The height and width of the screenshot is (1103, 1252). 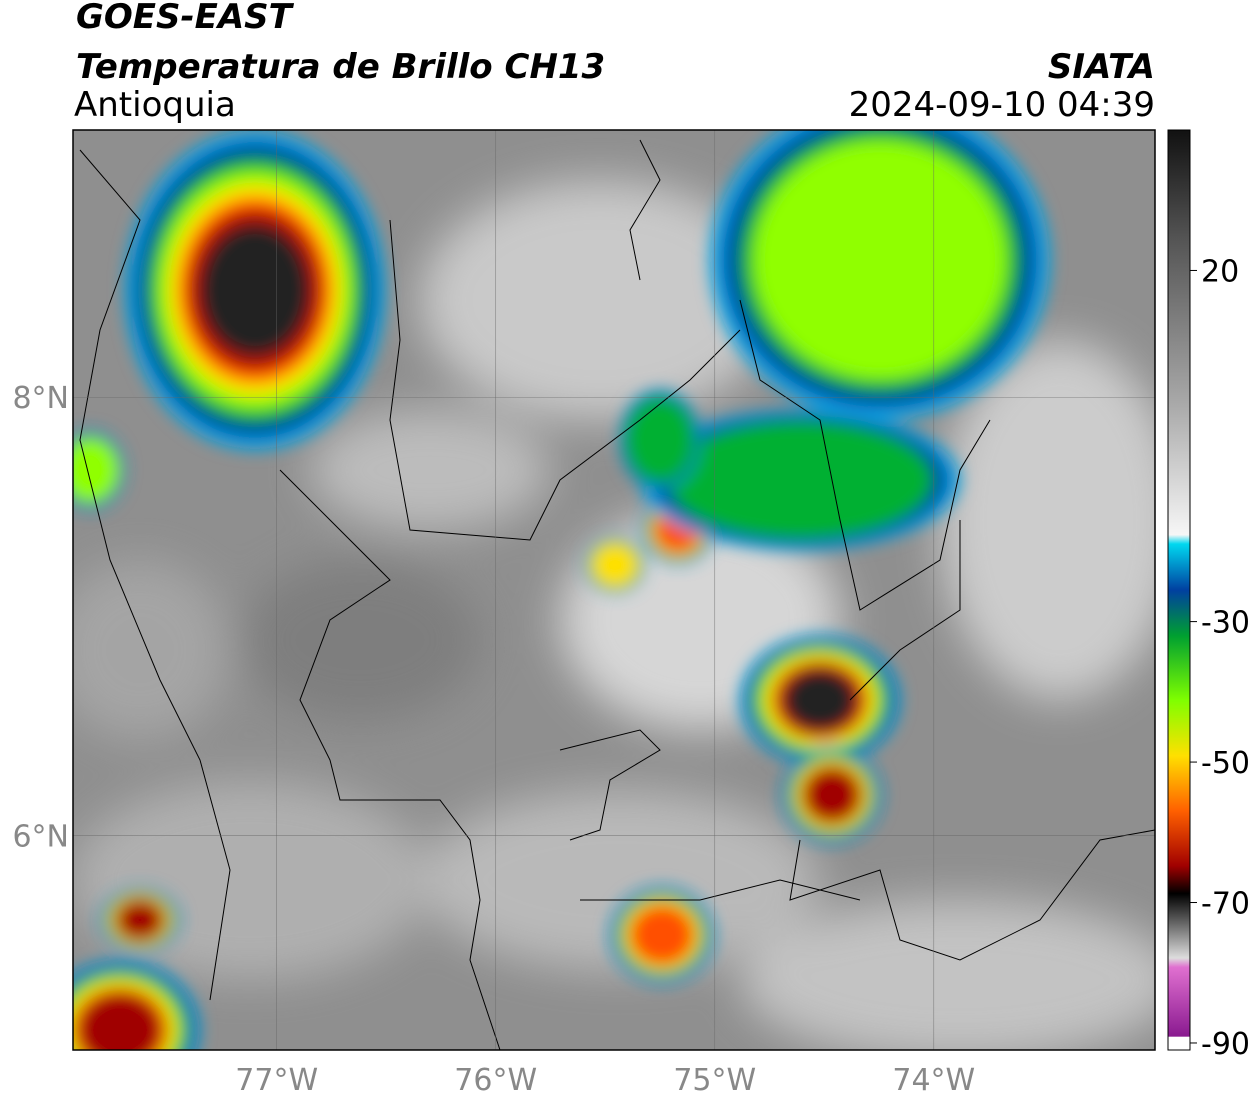 What do you see at coordinates (1225, 623) in the screenshot?
I see `colorbar-tick-label: -30` at bounding box center [1225, 623].